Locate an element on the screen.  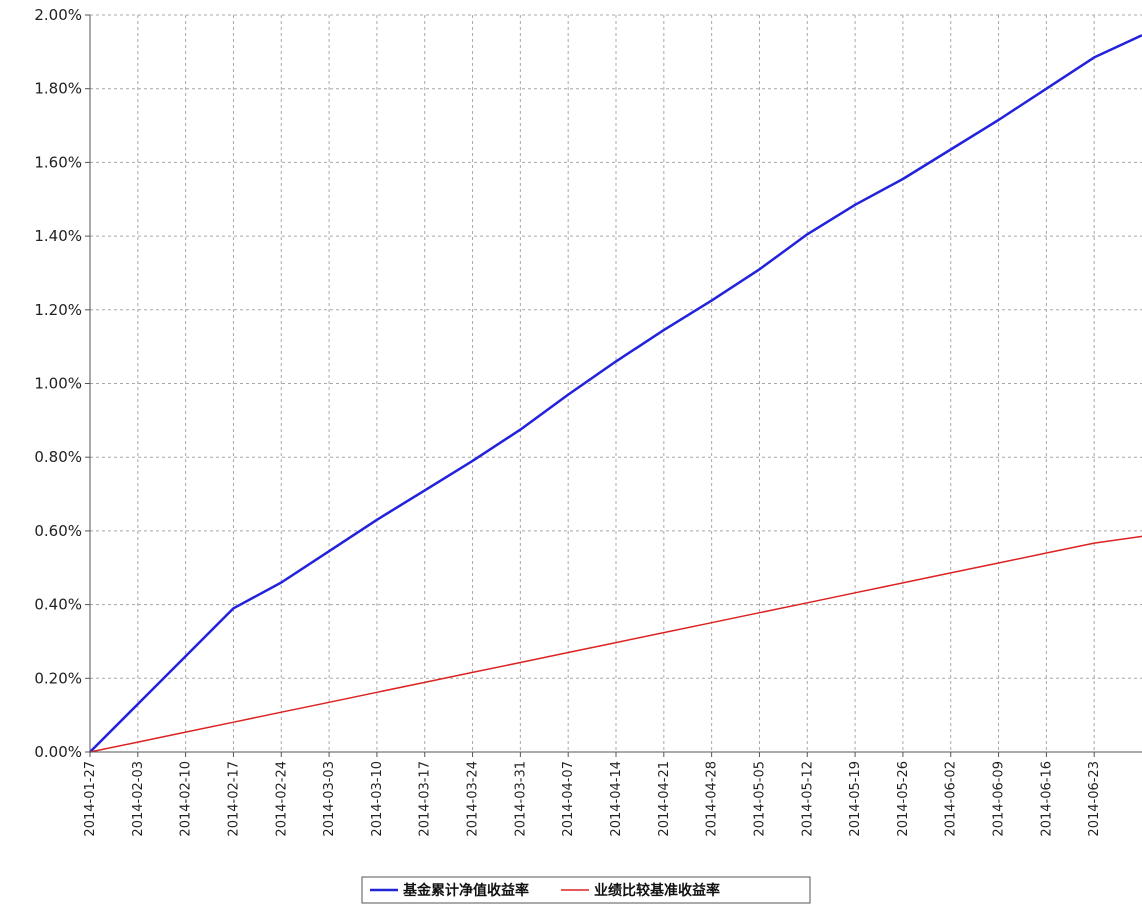
x-tick-label: 2014-04-21 is located at coordinates (664, 799).